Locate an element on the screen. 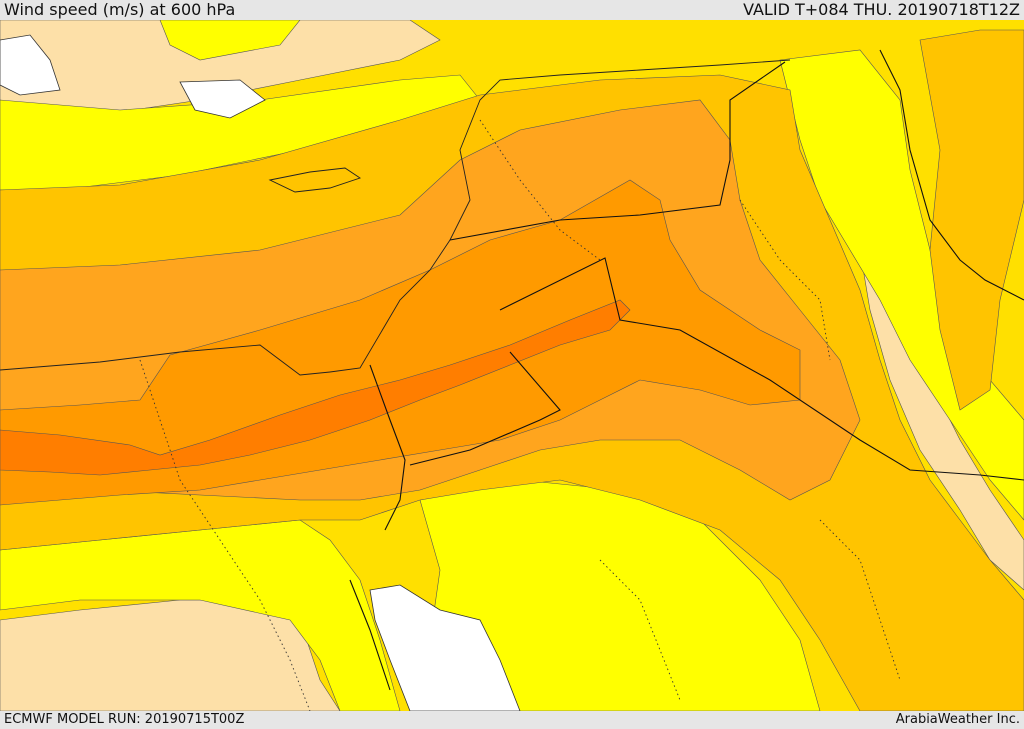 This screenshot has width=1024, height=729. border-egypt-israel is located at coordinates (387, 447).